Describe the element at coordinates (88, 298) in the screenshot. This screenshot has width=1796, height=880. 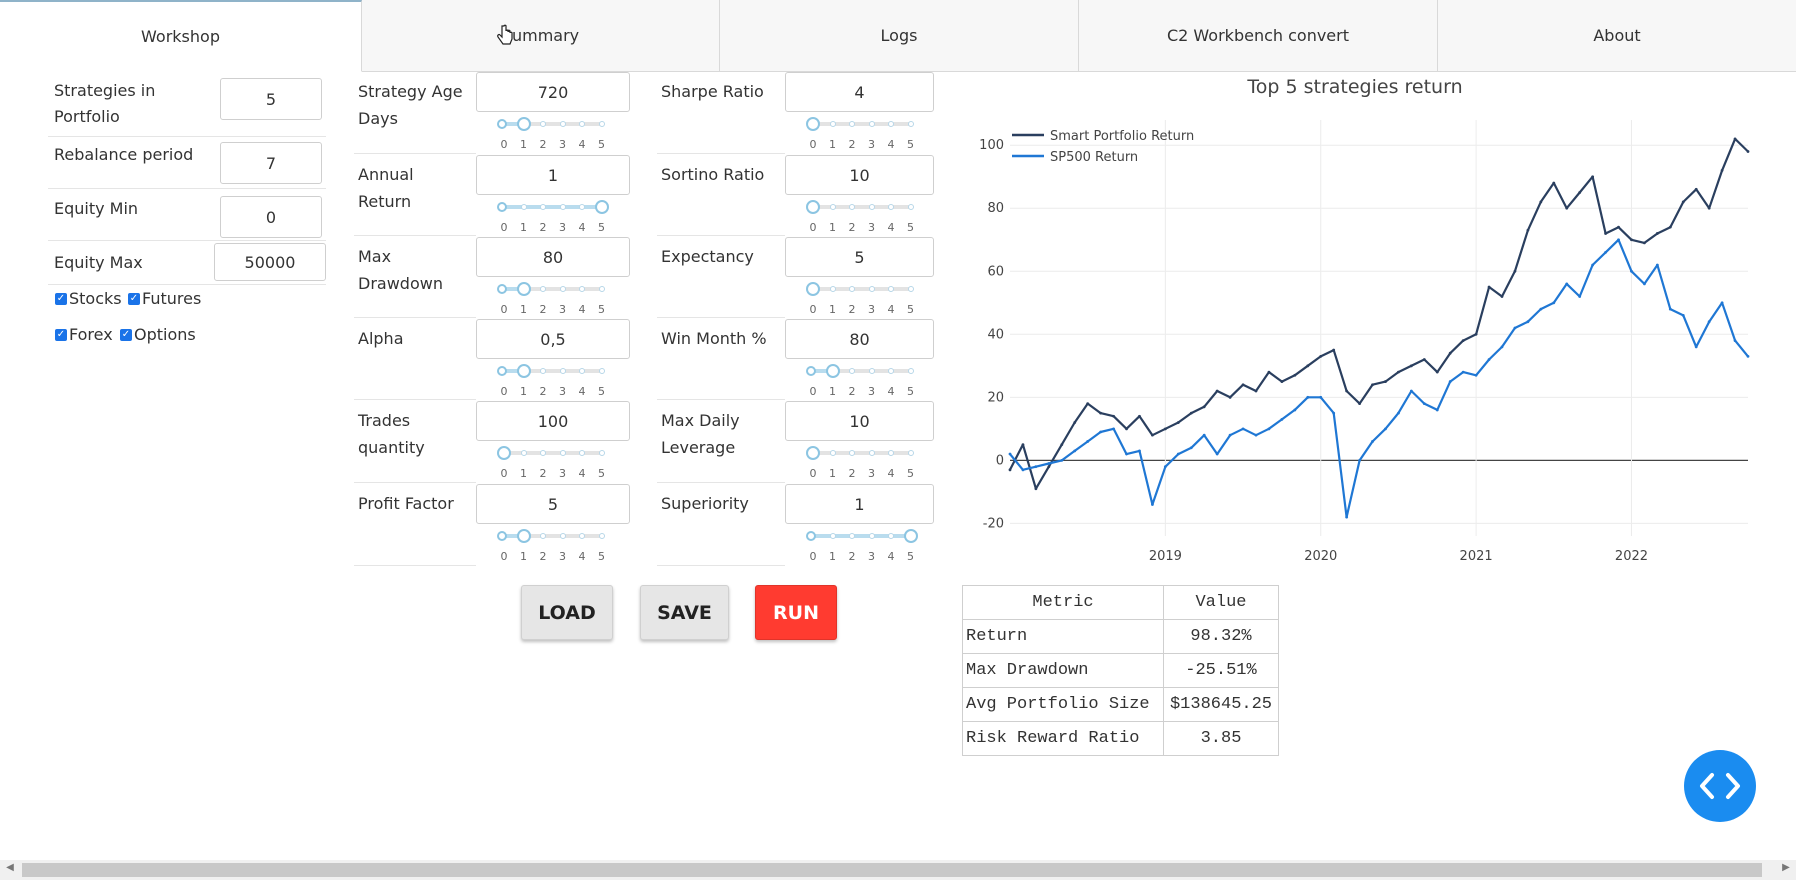
I see `stocks-checkbox: ✓ Stocks` at that location.